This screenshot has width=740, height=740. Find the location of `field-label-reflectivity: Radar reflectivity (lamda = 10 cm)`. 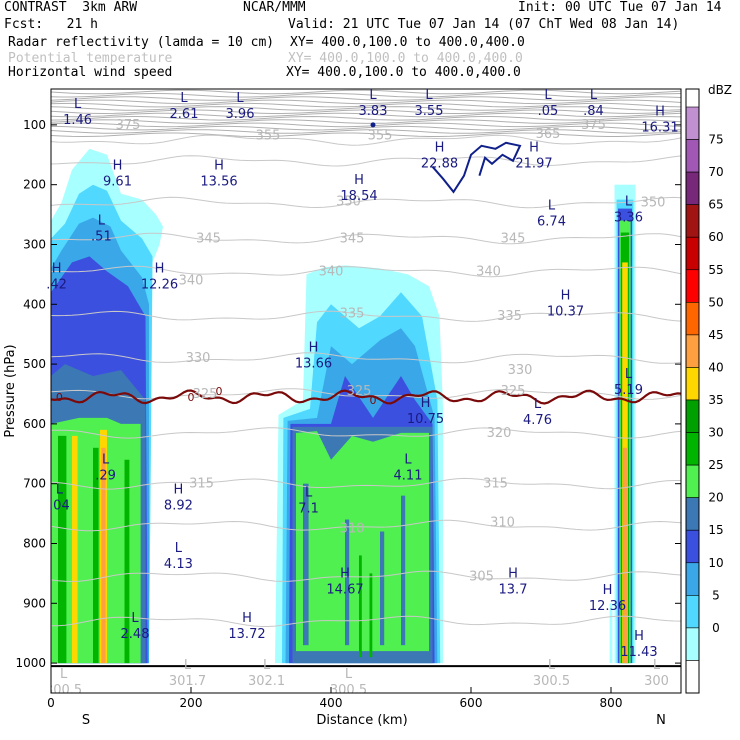

field-label-reflectivity: Radar reflectivity (lamda = 10 cm) is located at coordinates (141, 42).